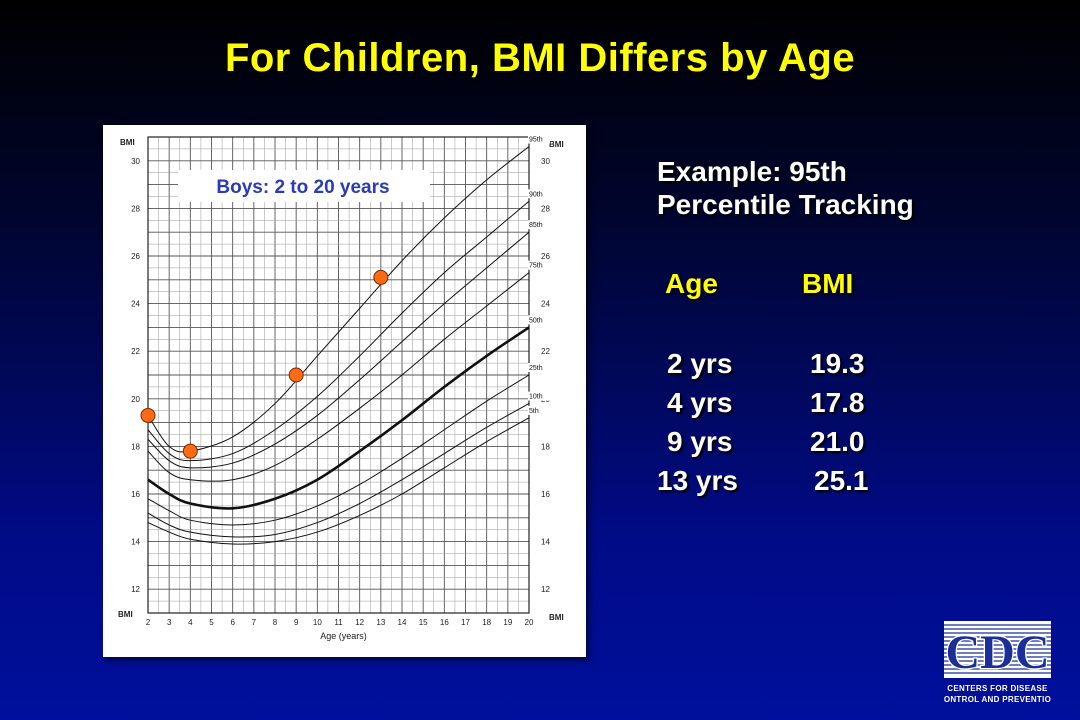 This screenshot has width=1080, height=720. I want to click on row-age: 13 yrs, so click(697, 480).